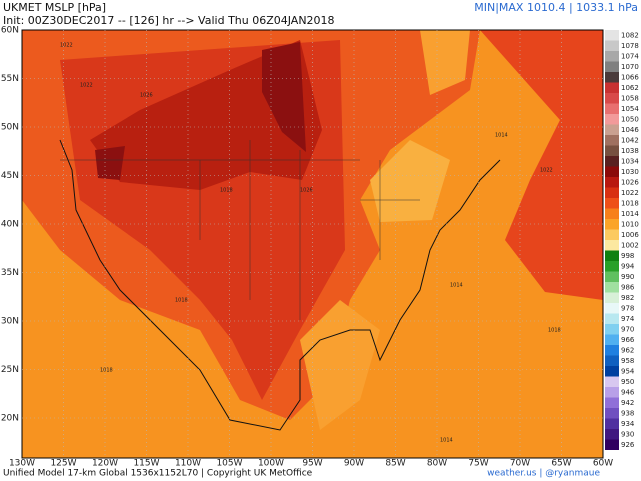 The width and height of the screenshot is (641, 481). Describe the element at coordinates (229, 464) in the screenshot. I see `lon-label: 105W` at that location.